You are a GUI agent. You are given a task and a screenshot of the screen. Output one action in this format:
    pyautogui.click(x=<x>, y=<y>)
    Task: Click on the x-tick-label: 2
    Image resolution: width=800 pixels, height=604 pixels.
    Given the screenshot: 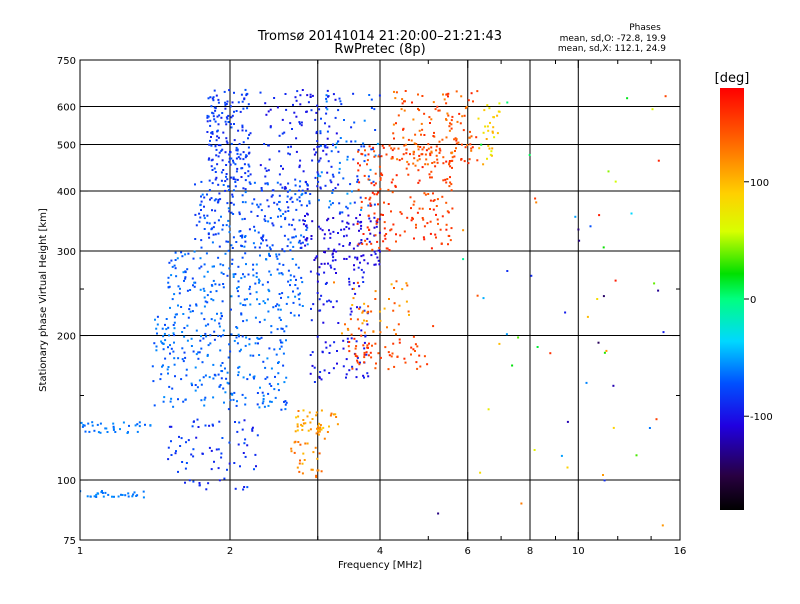 What is the action you would take?
    pyautogui.click(x=230, y=551)
    